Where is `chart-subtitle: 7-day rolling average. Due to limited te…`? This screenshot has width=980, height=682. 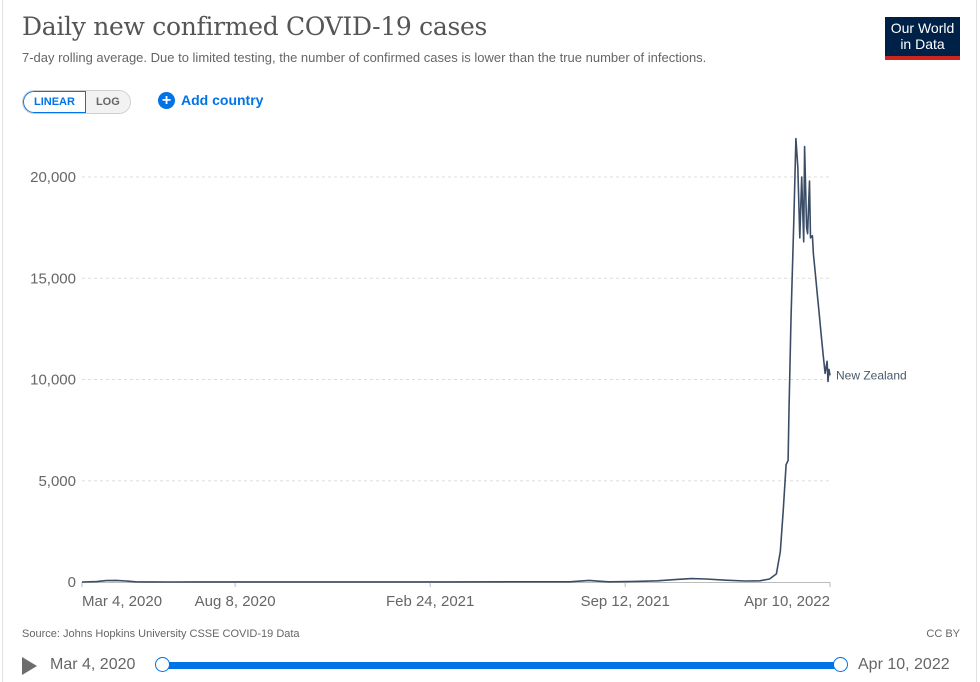 chart-subtitle: 7-day rolling average. Due to limited te… is located at coordinates (364, 57).